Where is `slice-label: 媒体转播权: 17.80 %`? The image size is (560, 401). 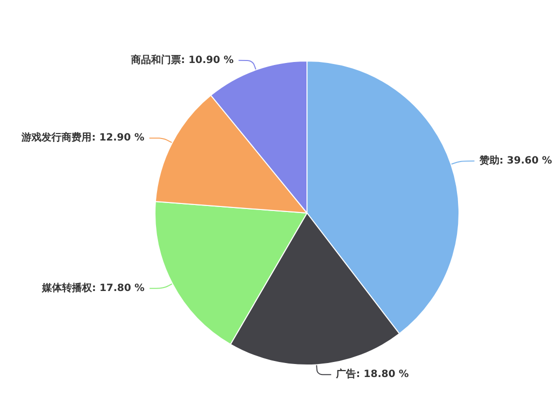
slice-label: 媒体转播权: 17.80 % is located at coordinates (92, 288).